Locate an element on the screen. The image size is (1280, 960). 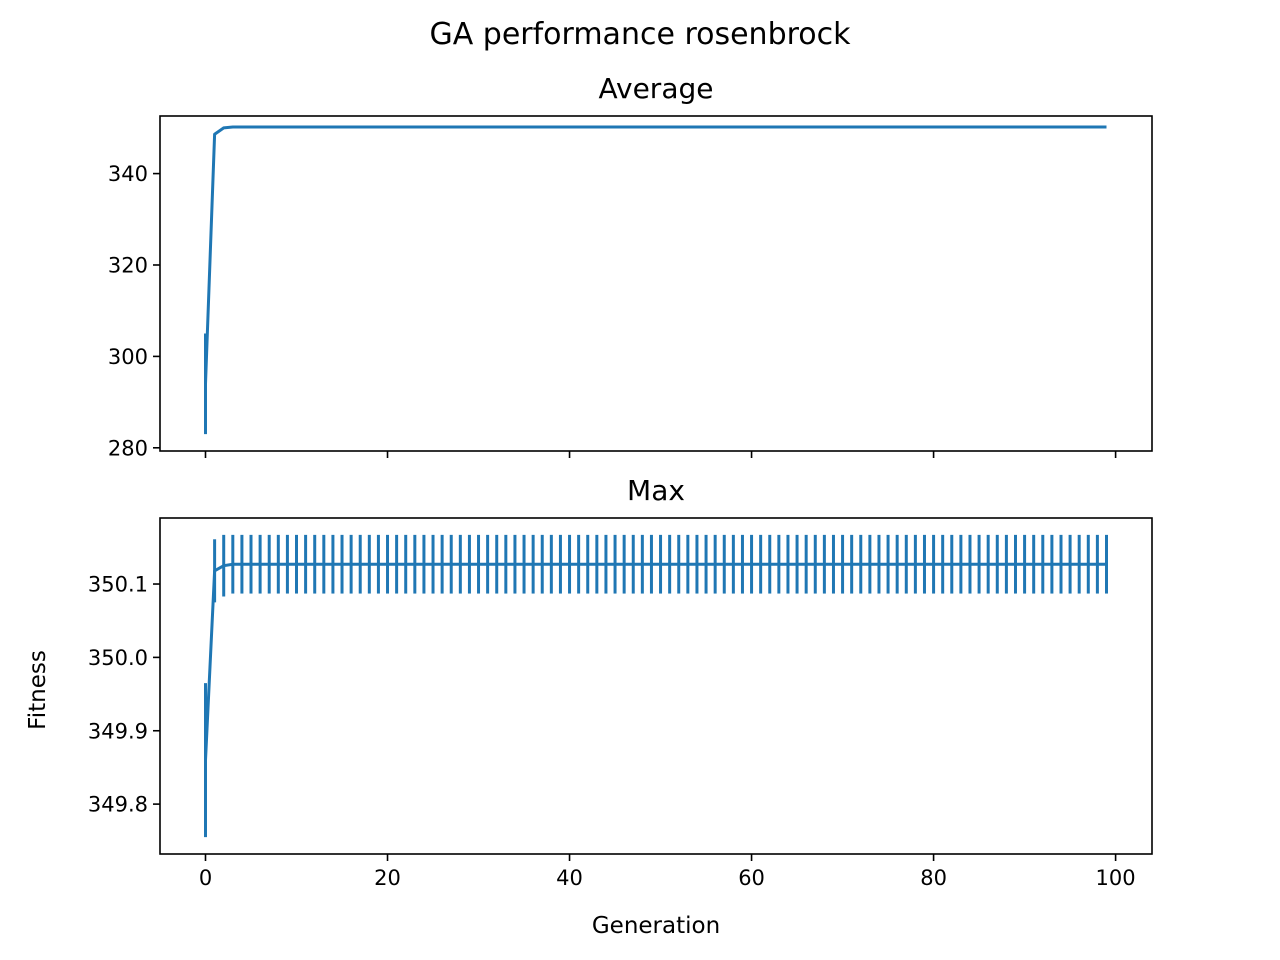
subplot-title-max: Max is located at coordinates (656, 490).